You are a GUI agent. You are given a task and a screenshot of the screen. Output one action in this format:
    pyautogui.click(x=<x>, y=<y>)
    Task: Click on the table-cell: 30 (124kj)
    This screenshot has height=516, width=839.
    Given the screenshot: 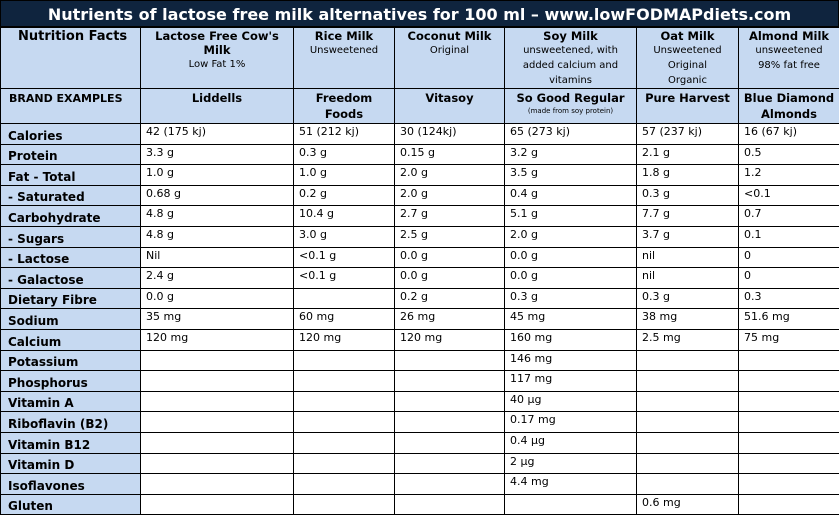 What is the action you would take?
    pyautogui.click(x=449, y=134)
    